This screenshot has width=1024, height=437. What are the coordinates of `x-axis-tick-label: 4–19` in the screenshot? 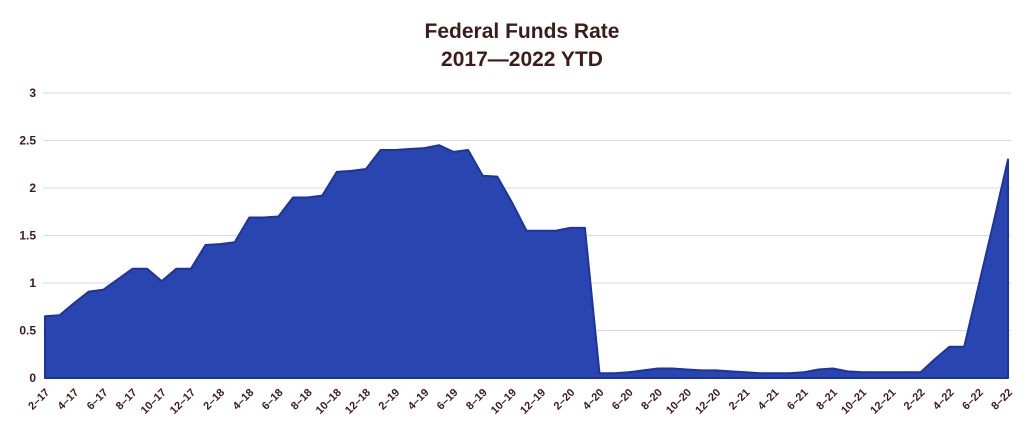 It's located at (419, 400).